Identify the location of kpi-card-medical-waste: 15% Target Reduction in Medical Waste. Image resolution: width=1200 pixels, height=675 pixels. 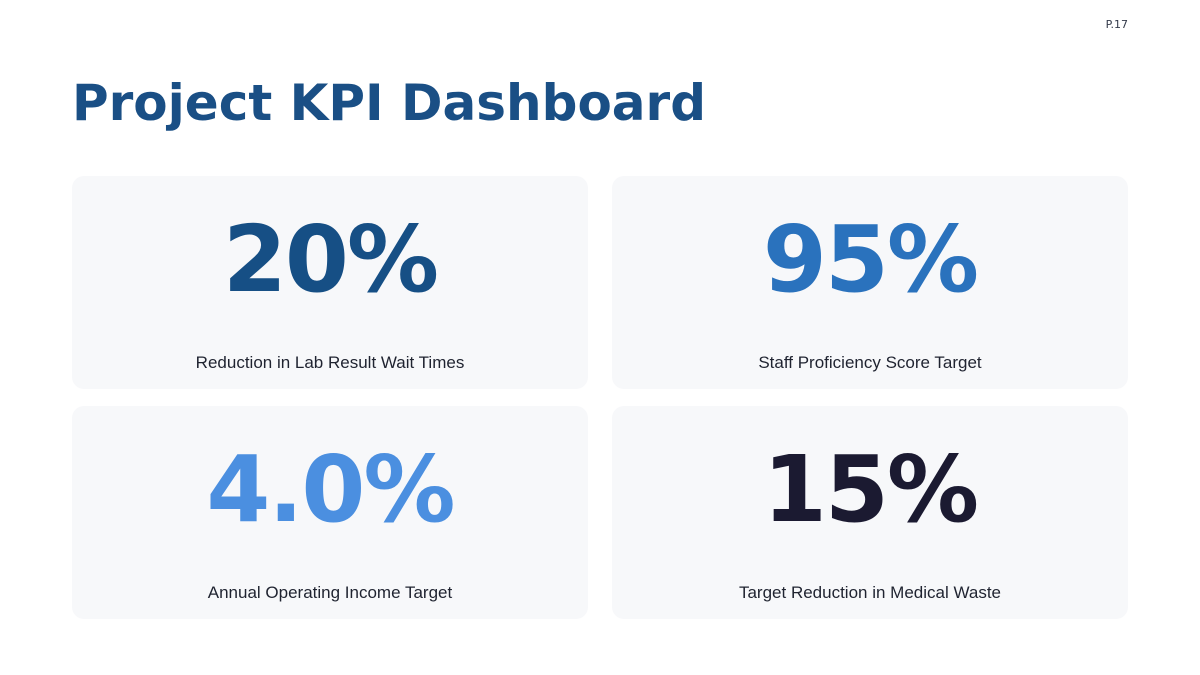
(870, 512).